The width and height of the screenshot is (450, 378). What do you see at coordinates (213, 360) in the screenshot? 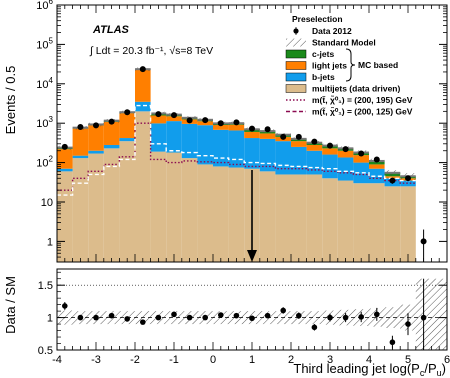
I see `x-tick-label-4: 0` at bounding box center [213, 360].